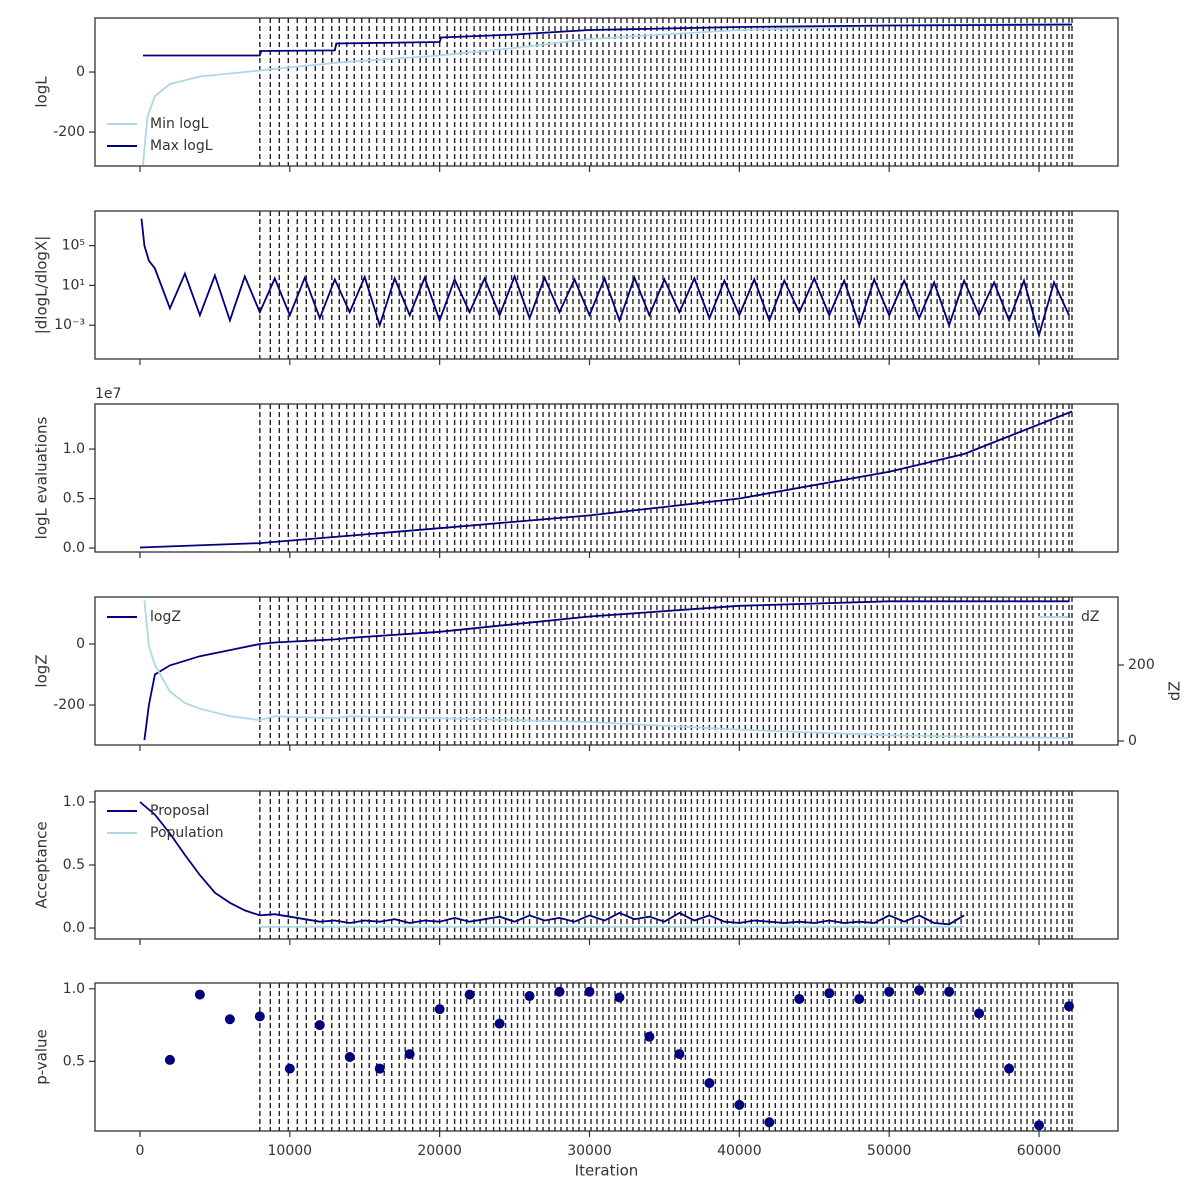  Describe the element at coordinates (1175, 691) in the screenshot. I see `y2-axis-label: dZ` at that location.